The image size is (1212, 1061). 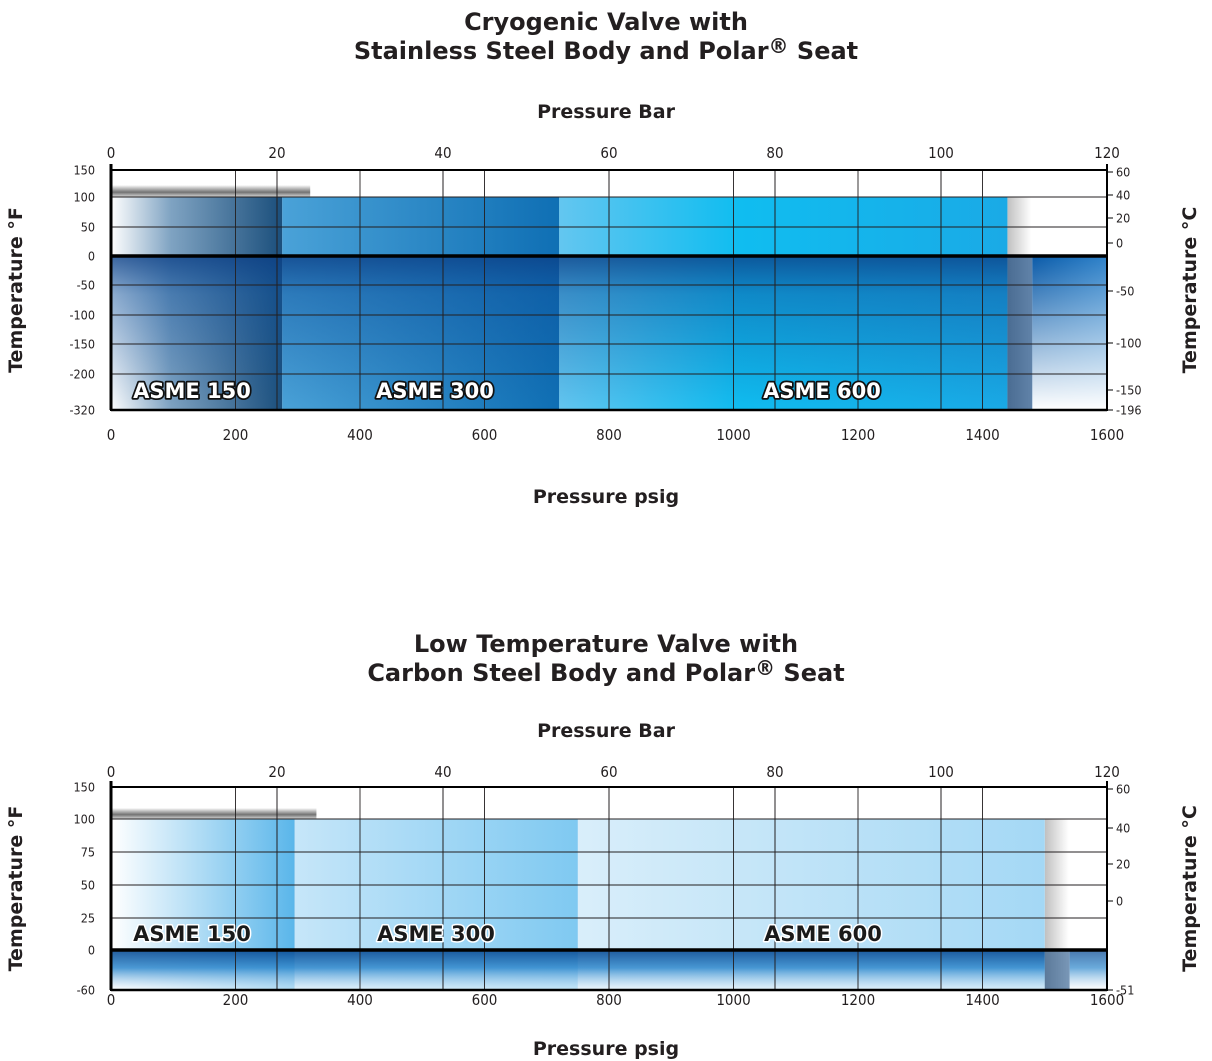 What do you see at coordinates (1125, 990) in the screenshot?
I see `celsius-tick-label: -51` at bounding box center [1125, 990].